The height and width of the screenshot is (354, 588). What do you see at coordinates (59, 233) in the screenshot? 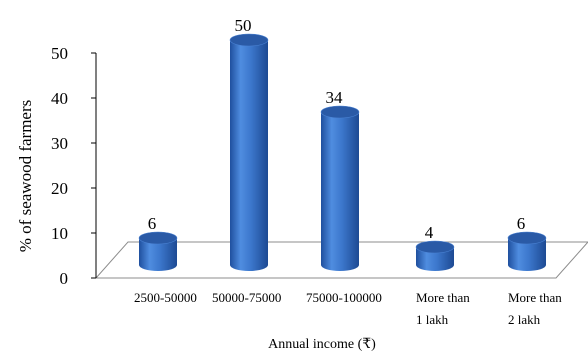
I see `y-tick-label: 10` at bounding box center [59, 233].